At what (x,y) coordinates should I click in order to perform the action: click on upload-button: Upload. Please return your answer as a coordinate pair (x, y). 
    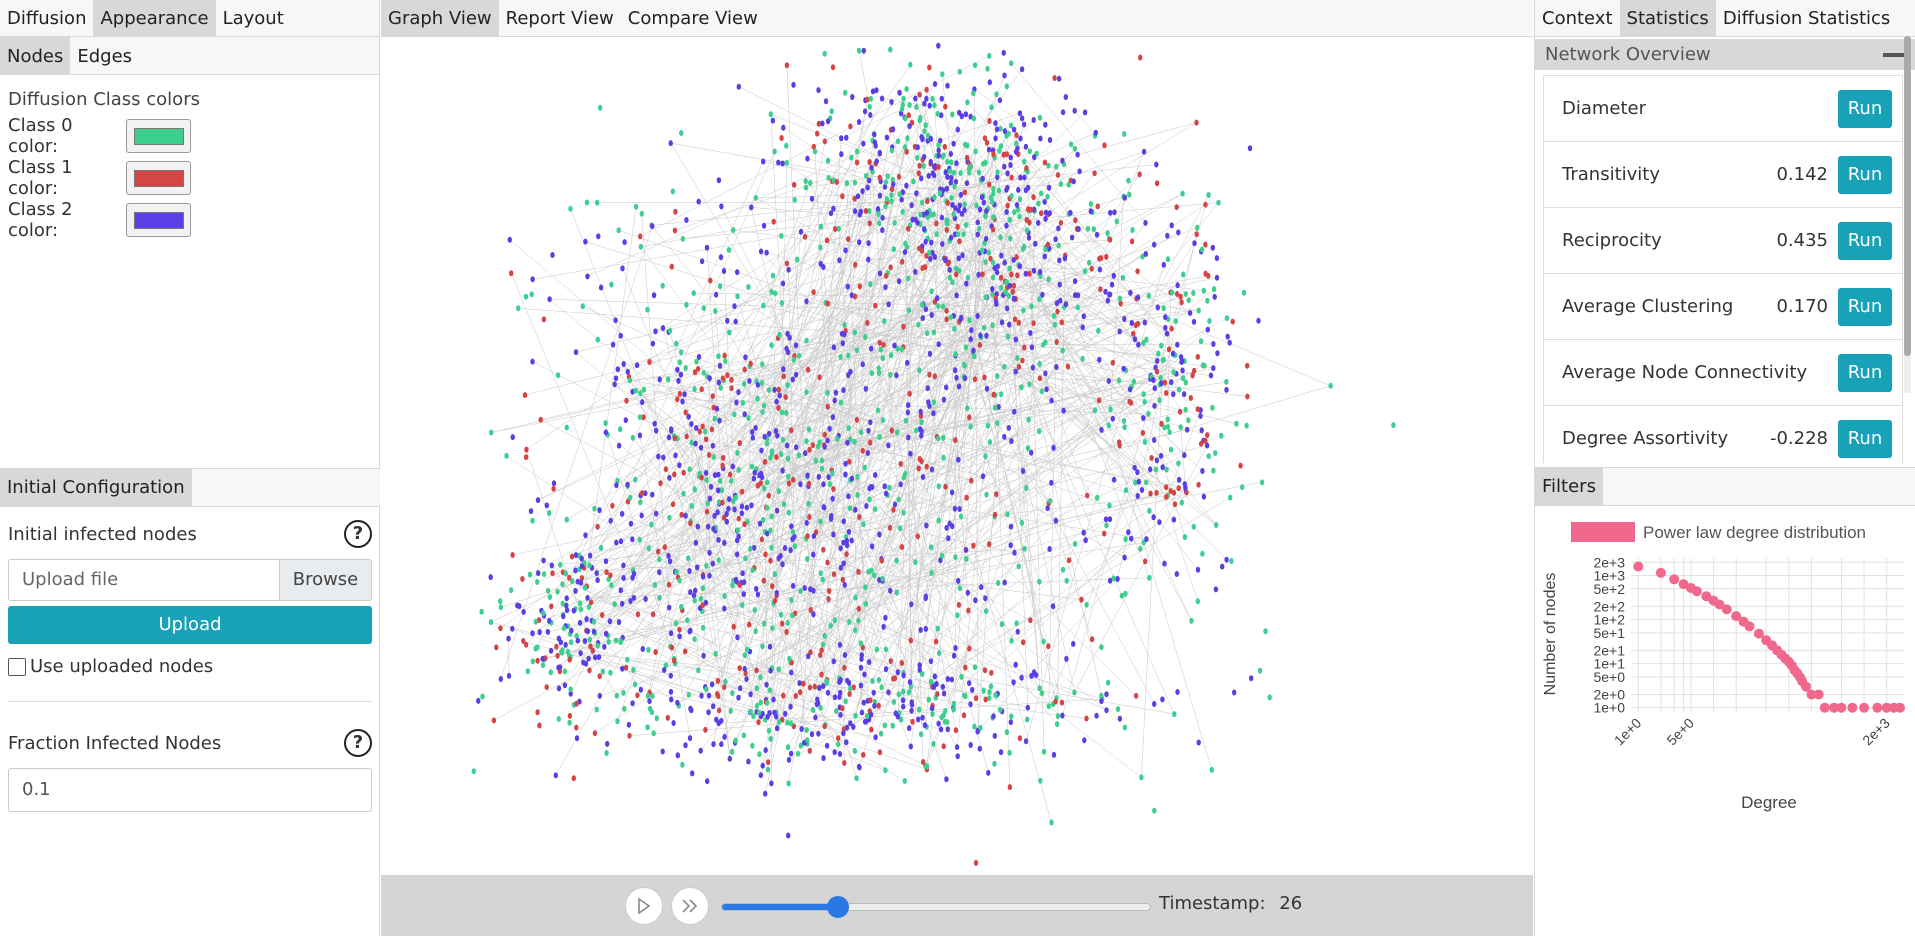
    Looking at the image, I should click on (190, 625).